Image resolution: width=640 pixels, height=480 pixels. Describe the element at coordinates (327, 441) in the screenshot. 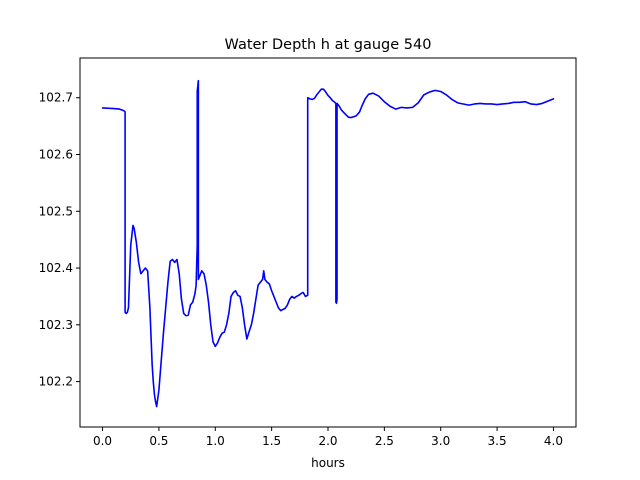

I see `x-tick-label: 2.0` at that location.